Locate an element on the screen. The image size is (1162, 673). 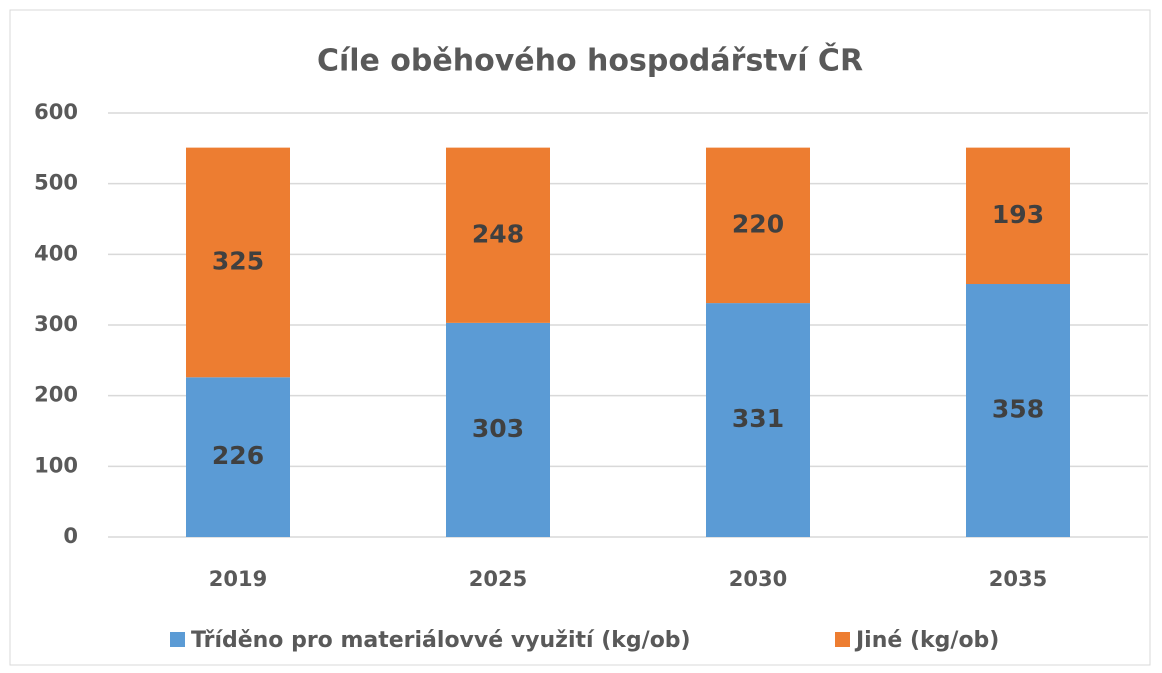
chart-title: Cíle oběhového hospodářství ČR is located at coordinates (590, 60).